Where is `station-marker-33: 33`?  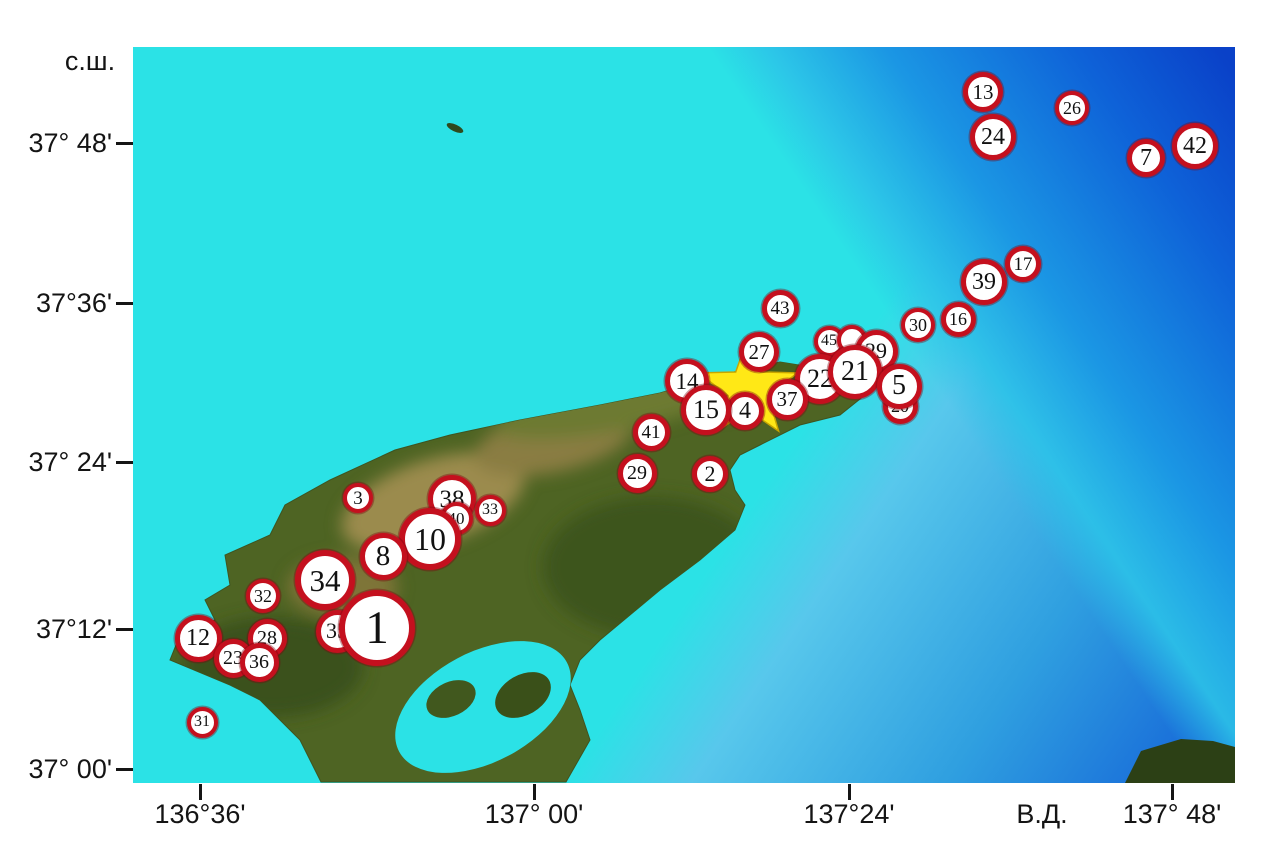 station-marker-33: 33 is located at coordinates (490, 510).